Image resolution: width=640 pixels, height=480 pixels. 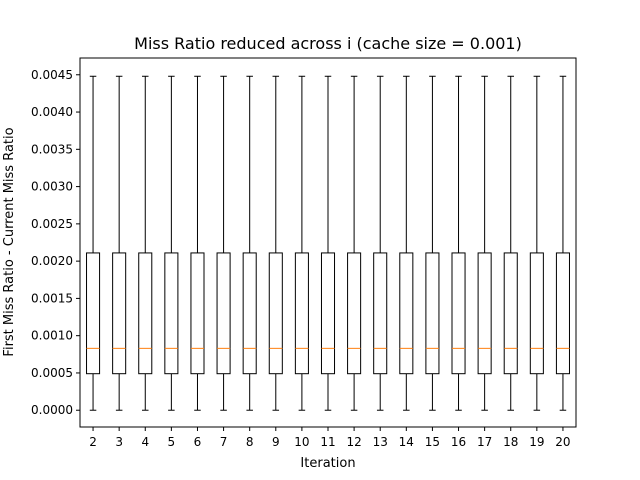 What do you see at coordinates (52, 224) in the screenshot?
I see `y-tick-label: 0.0025` at bounding box center [52, 224].